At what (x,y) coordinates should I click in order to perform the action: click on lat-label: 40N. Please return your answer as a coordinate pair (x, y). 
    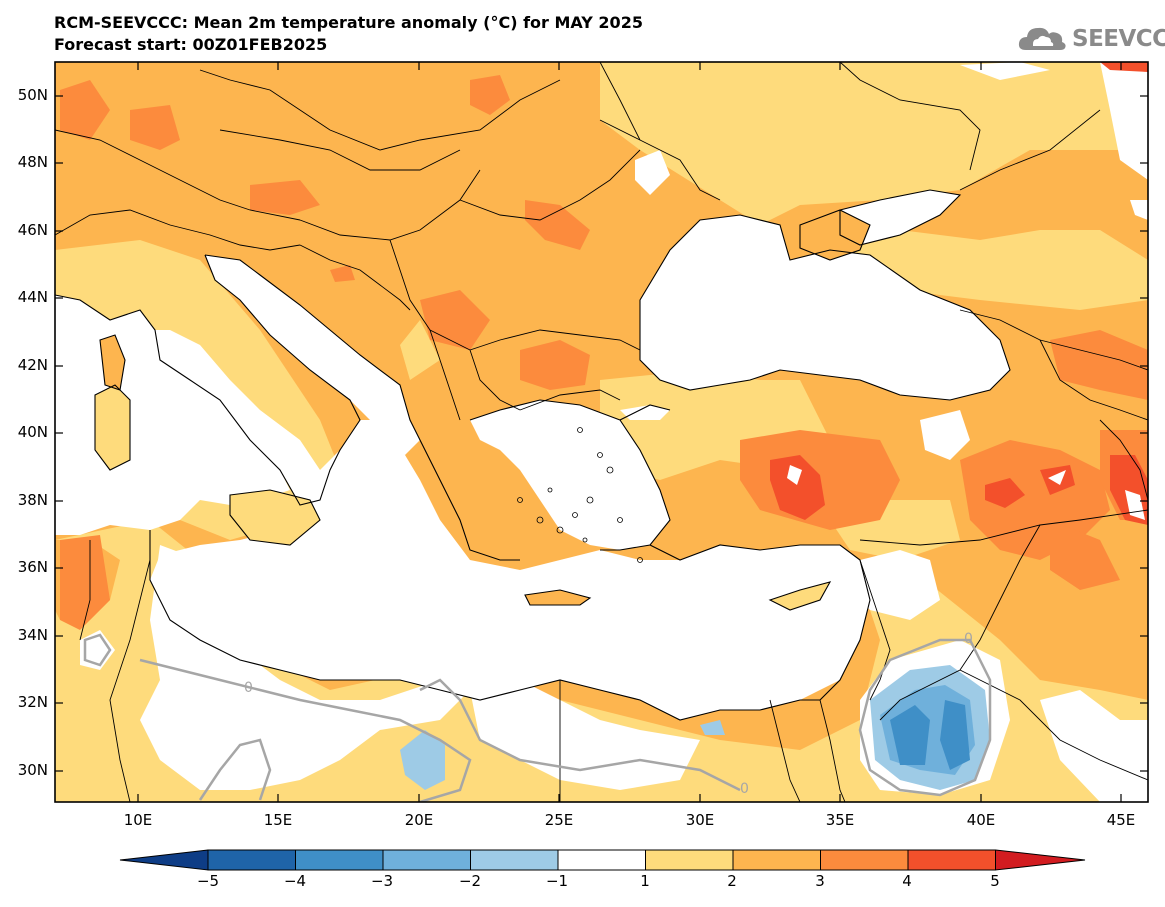
    Looking at the image, I should click on (32, 432).